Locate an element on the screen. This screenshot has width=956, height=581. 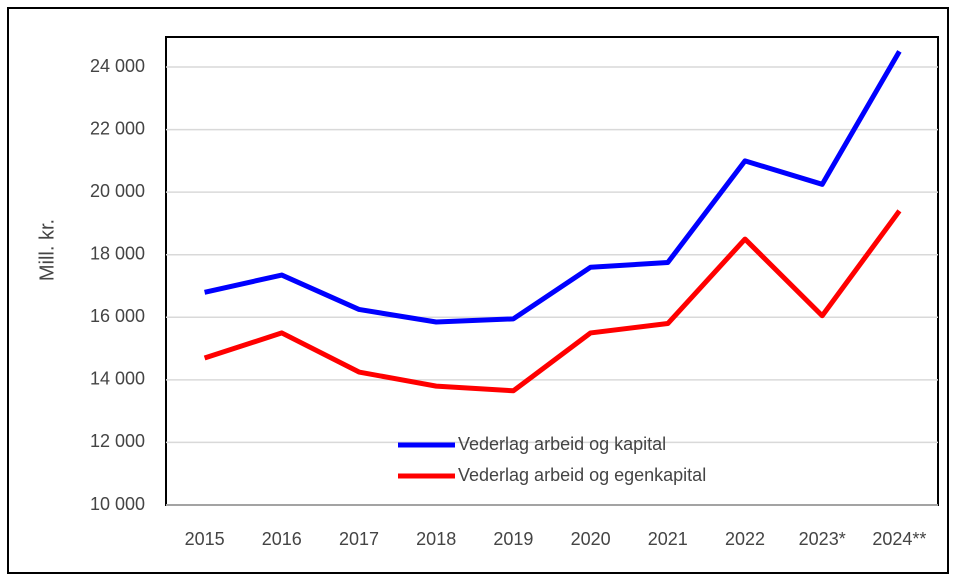
x-tick-label: 2016 is located at coordinates (282, 539).